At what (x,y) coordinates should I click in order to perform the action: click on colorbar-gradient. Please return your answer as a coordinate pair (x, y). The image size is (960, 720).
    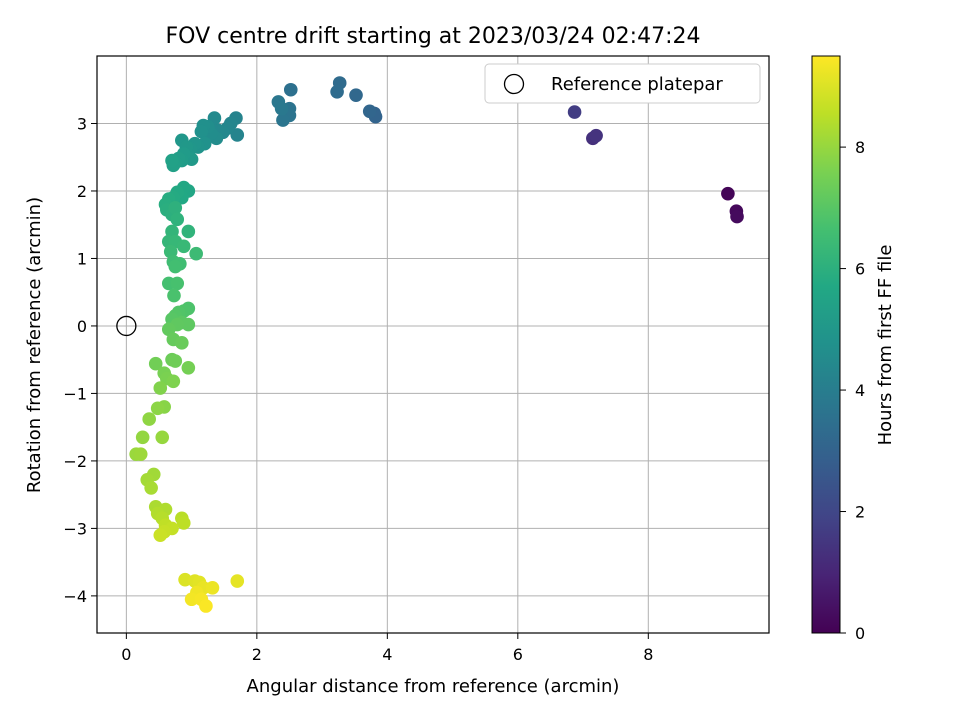
    Looking at the image, I should click on (826, 344).